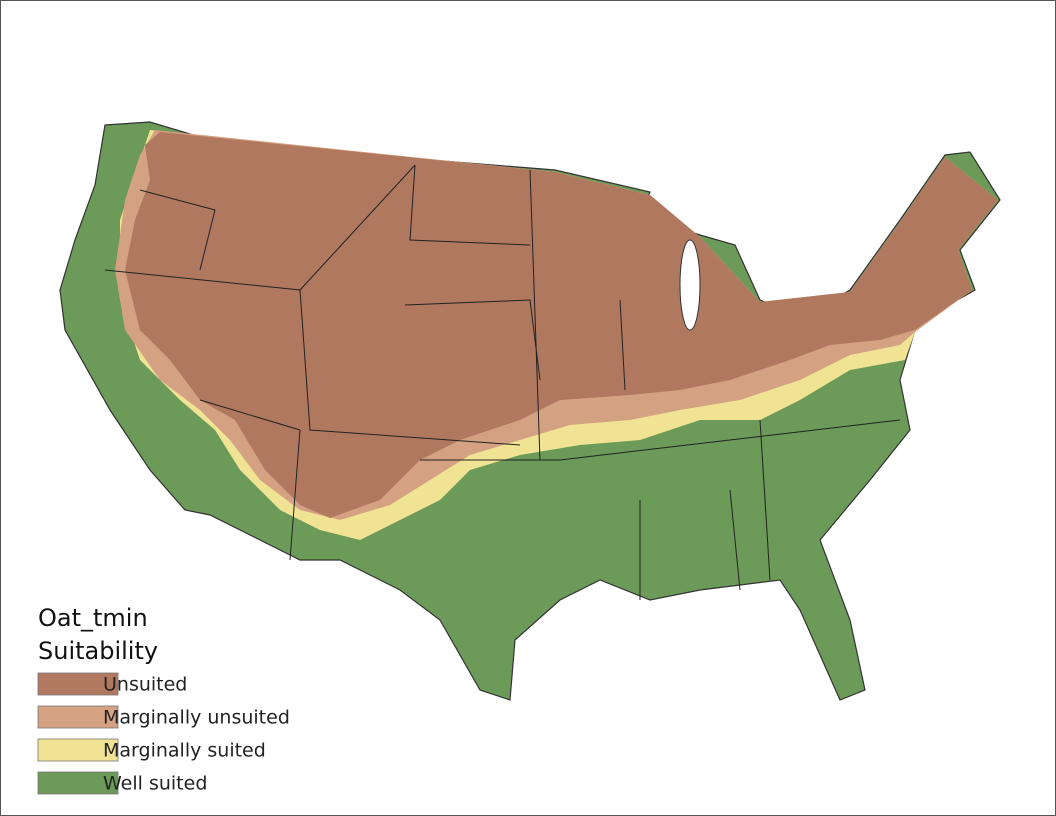  I want to click on legend-label: Marginally suited, so click(184, 751).